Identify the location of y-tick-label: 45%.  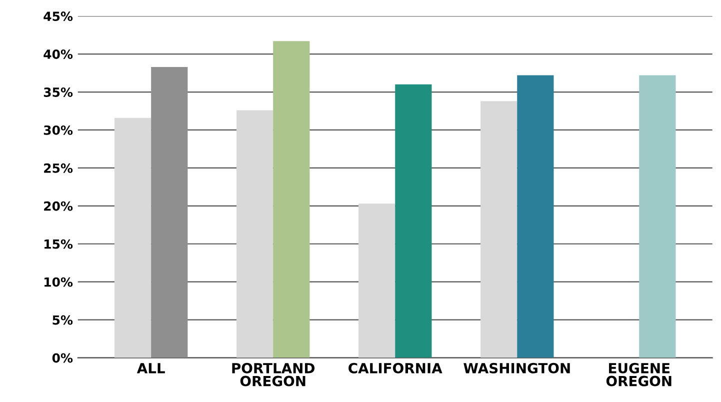
(58, 17).